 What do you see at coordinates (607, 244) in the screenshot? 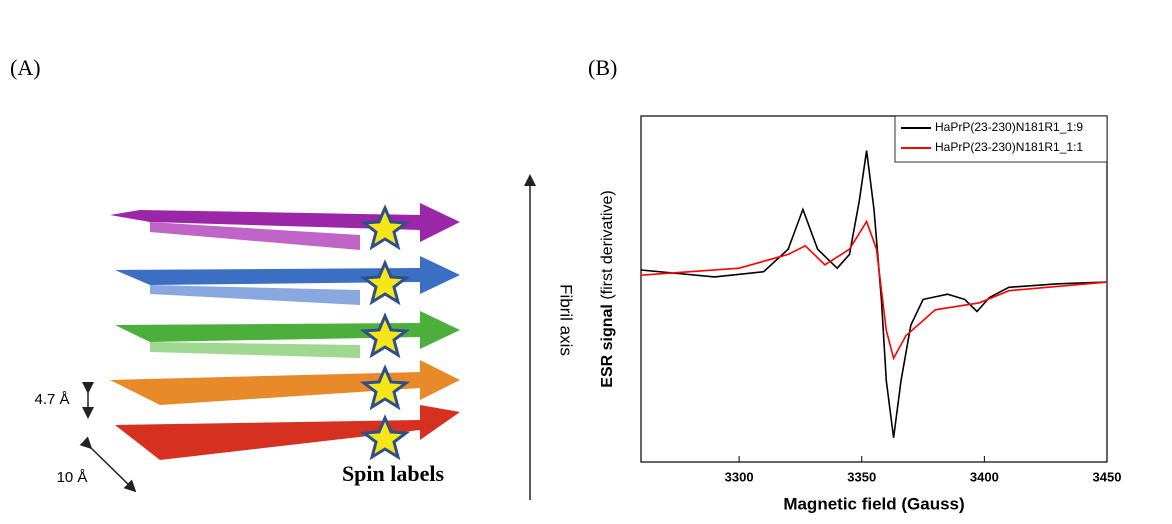
I see `y-axis-label-note: (first derivative)` at bounding box center [607, 244].